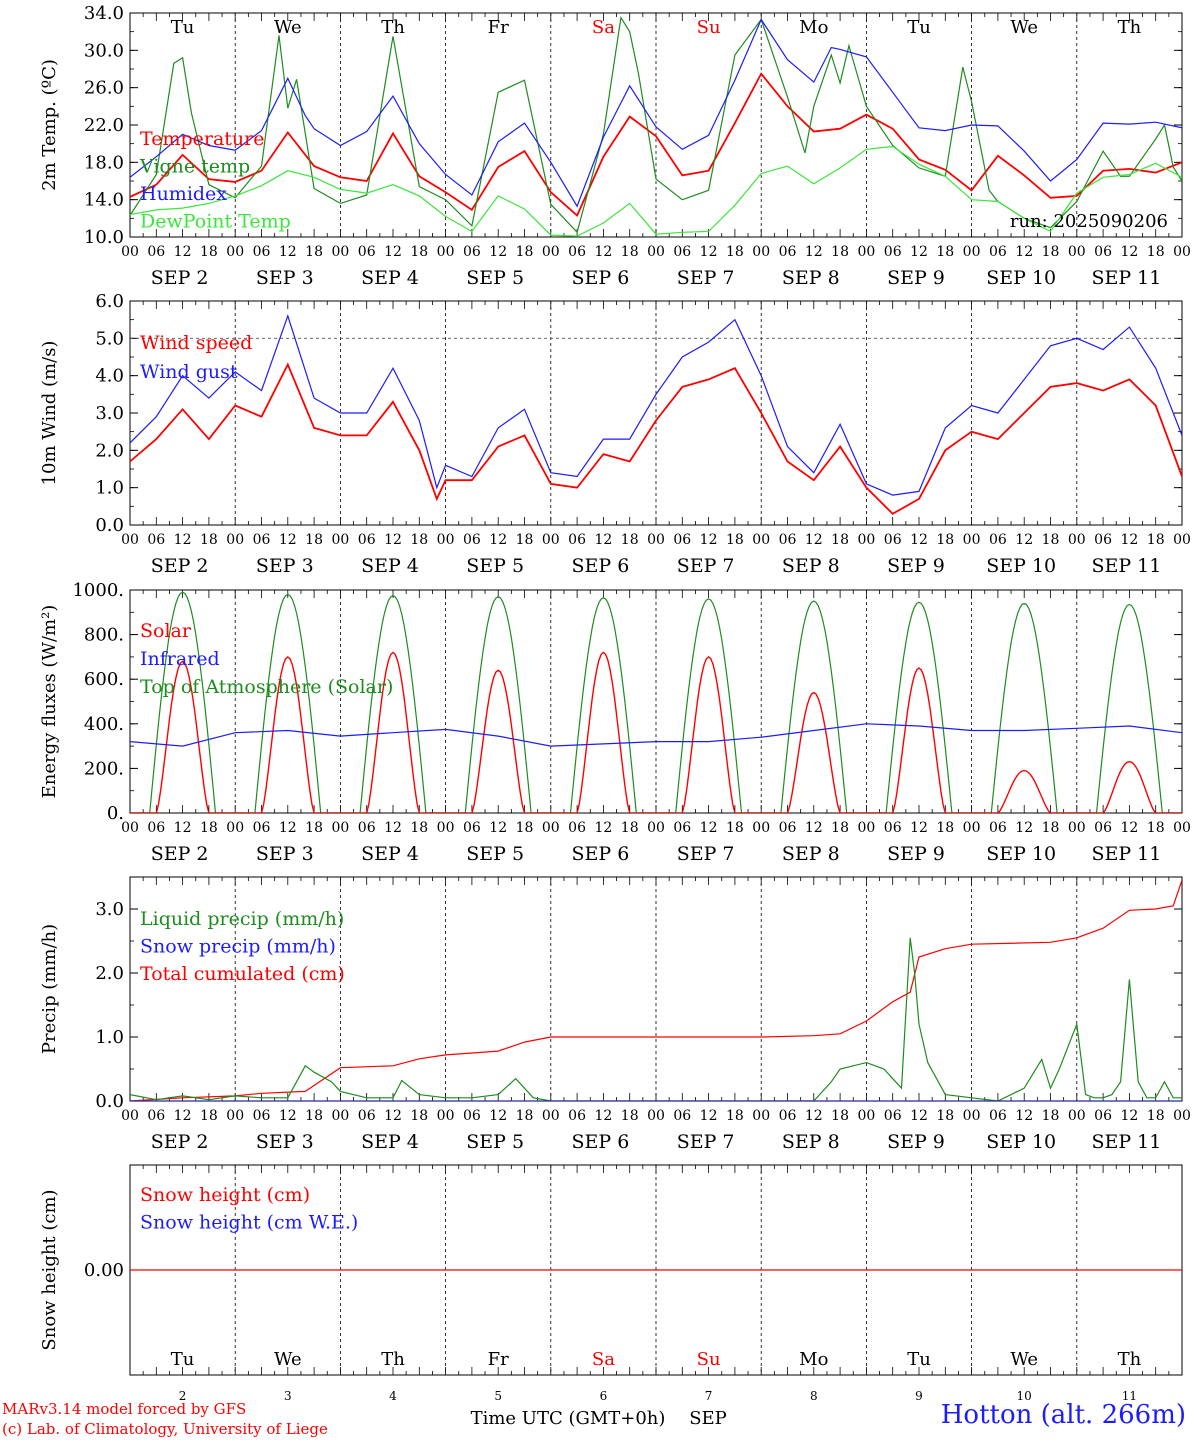 The height and width of the screenshot is (1440, 1194). I want to click on weekday-label: Th, so click(1130, 27).